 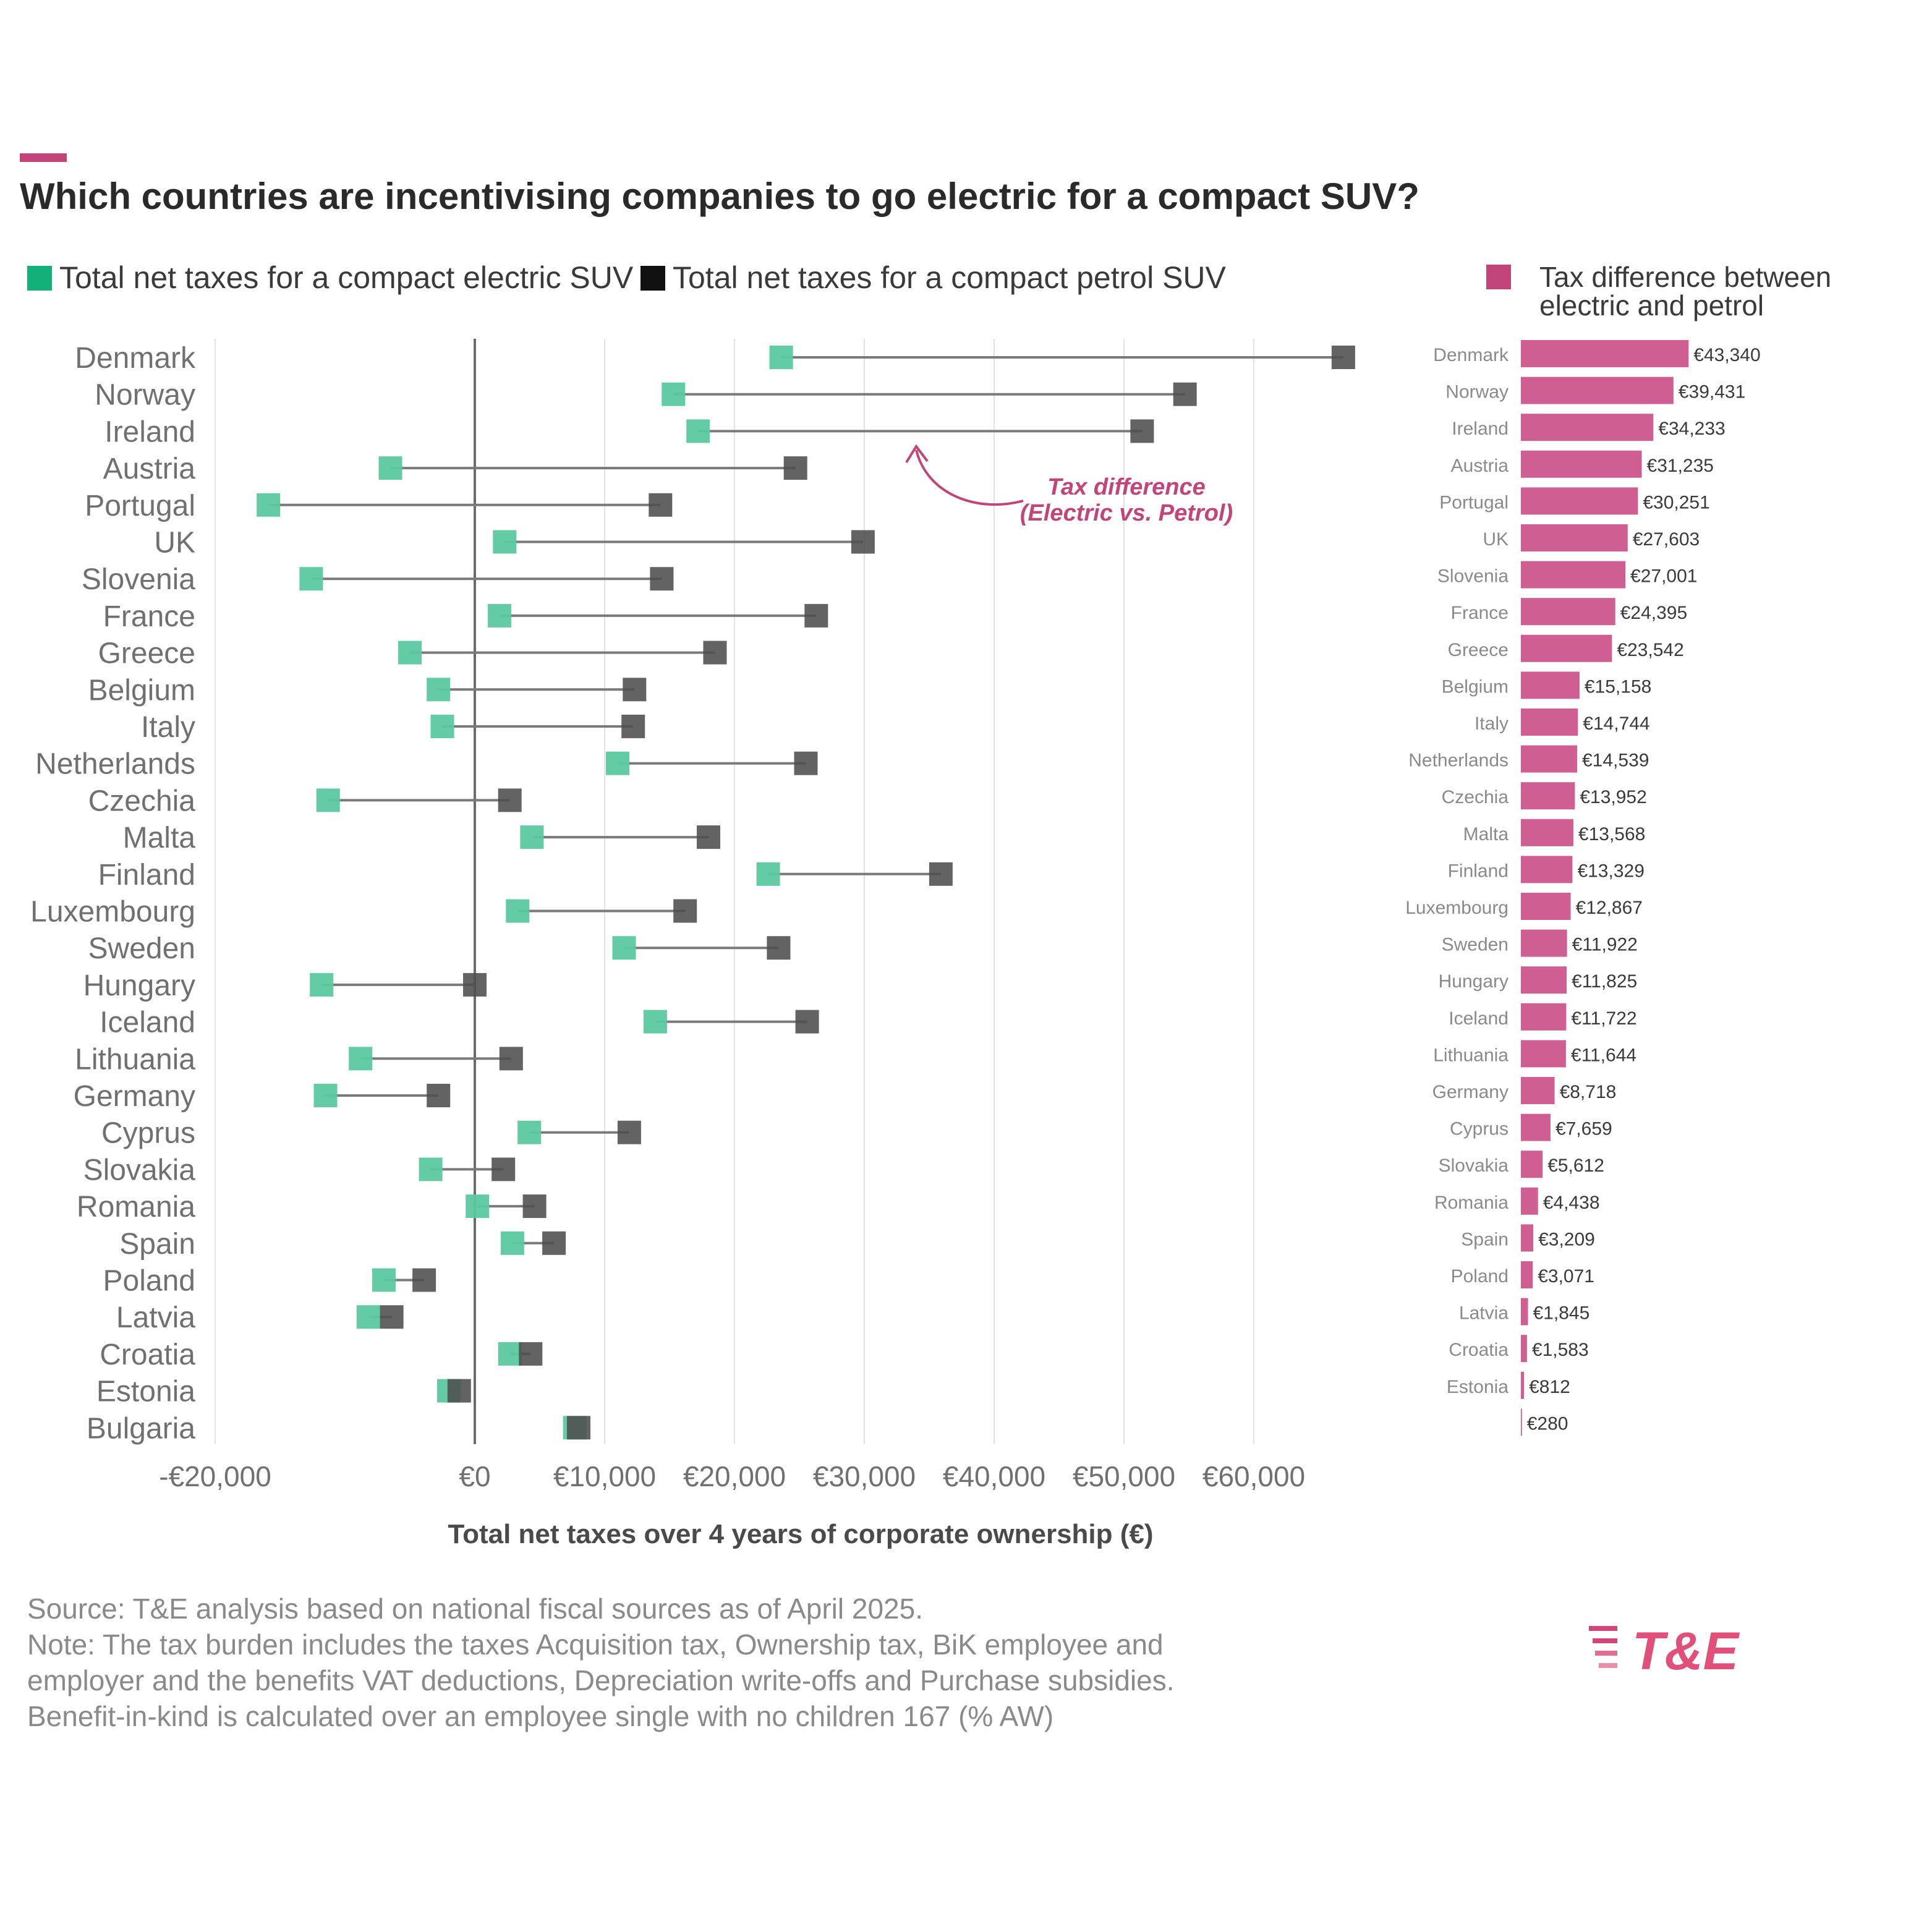 I want to click on electric-marker-lithuania, so click(x=361, y=1059).